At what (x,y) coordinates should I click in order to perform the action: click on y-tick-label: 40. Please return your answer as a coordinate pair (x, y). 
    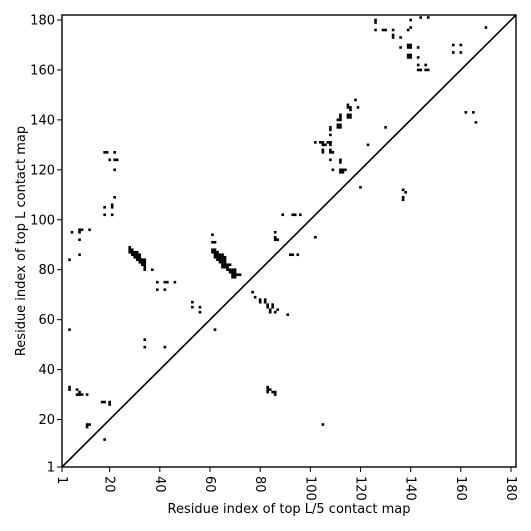
    Looking at the image, I should click on (46, 370).